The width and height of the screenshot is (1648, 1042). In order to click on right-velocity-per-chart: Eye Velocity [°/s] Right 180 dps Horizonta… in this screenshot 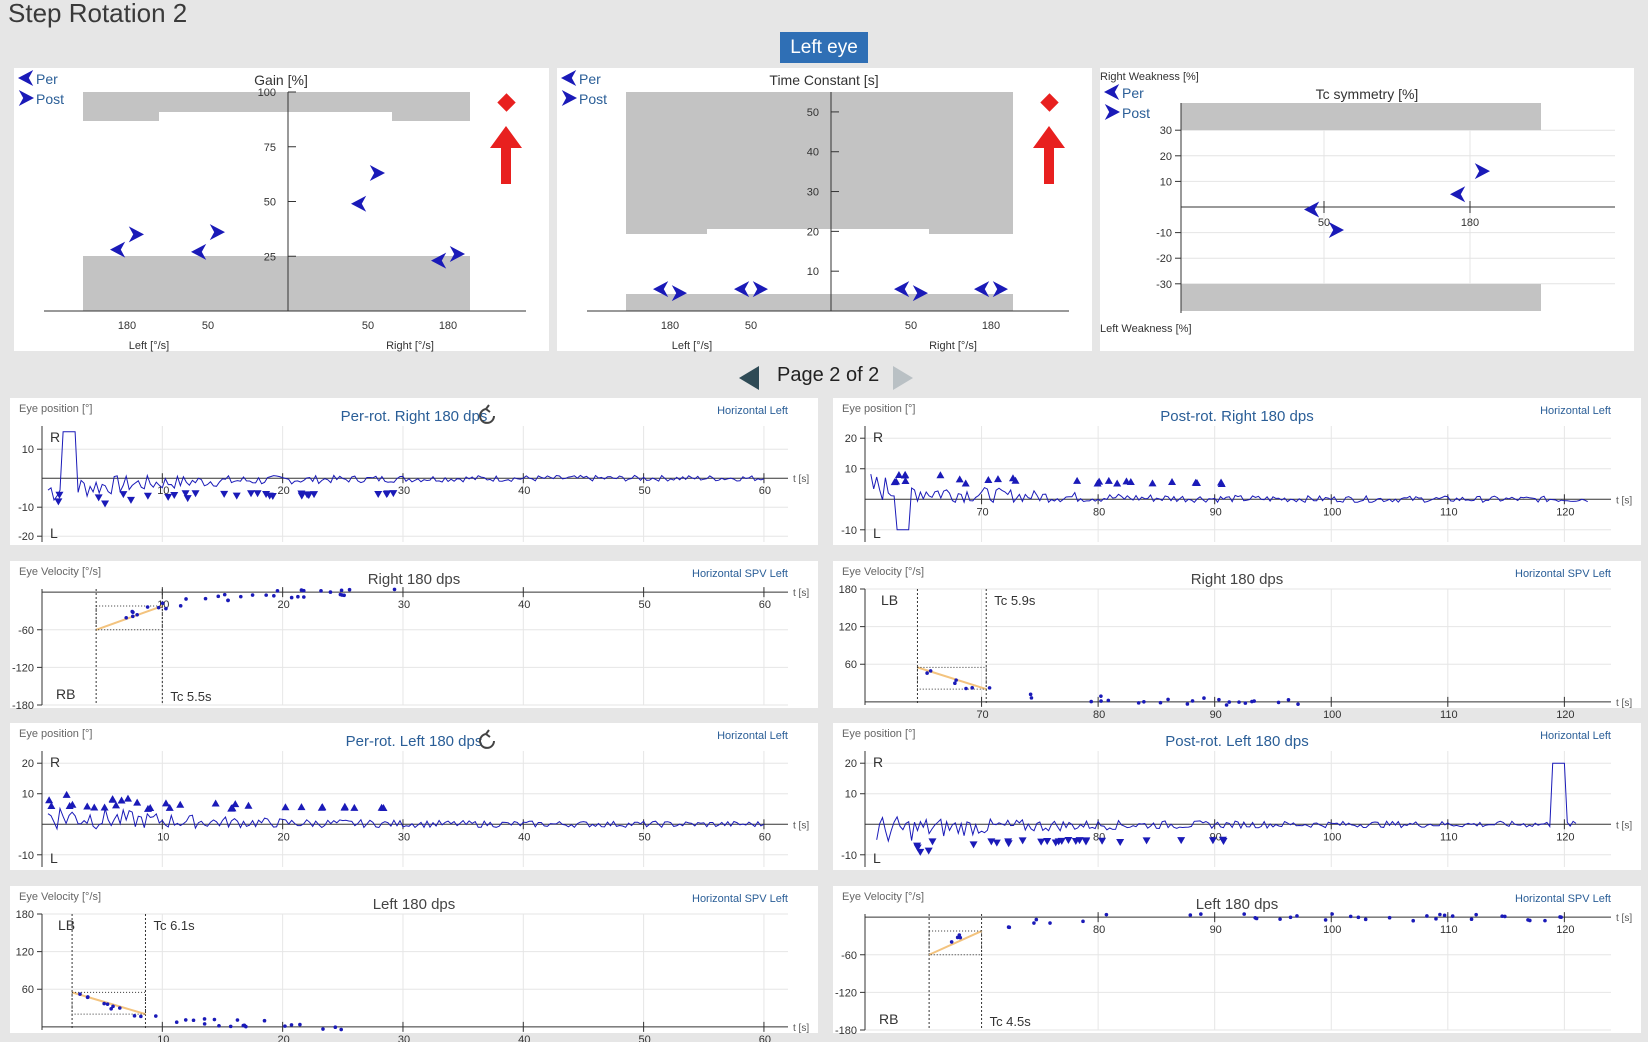, I will do `click(410, 639)`.